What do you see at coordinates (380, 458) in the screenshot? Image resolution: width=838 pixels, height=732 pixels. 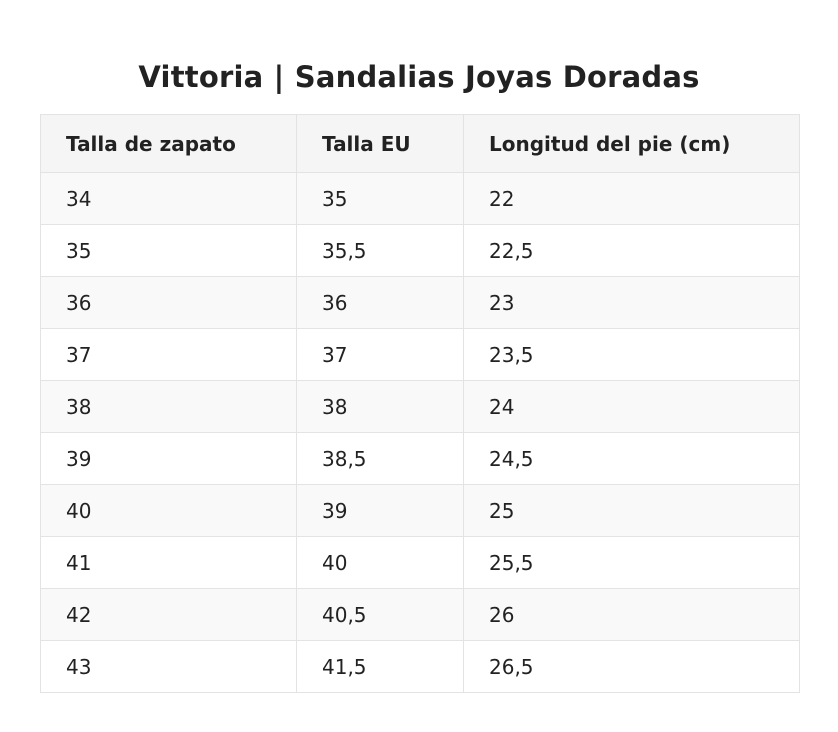 I see `cell-eu-size: 38,5` at bounding box center [380, 458].